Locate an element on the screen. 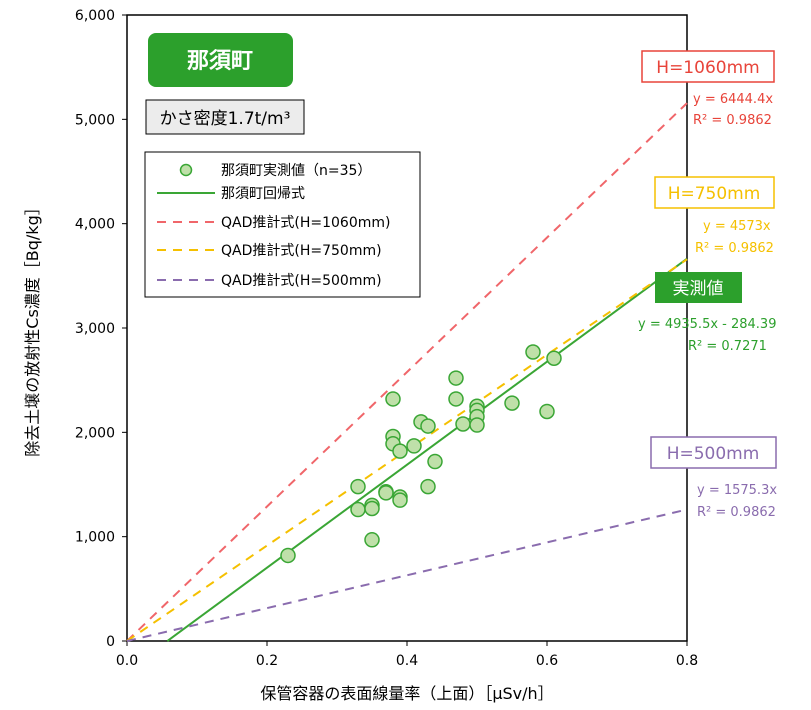 The image size is (811, 710). x-tick-label: 0.6 is located at coordinates (547, 661).